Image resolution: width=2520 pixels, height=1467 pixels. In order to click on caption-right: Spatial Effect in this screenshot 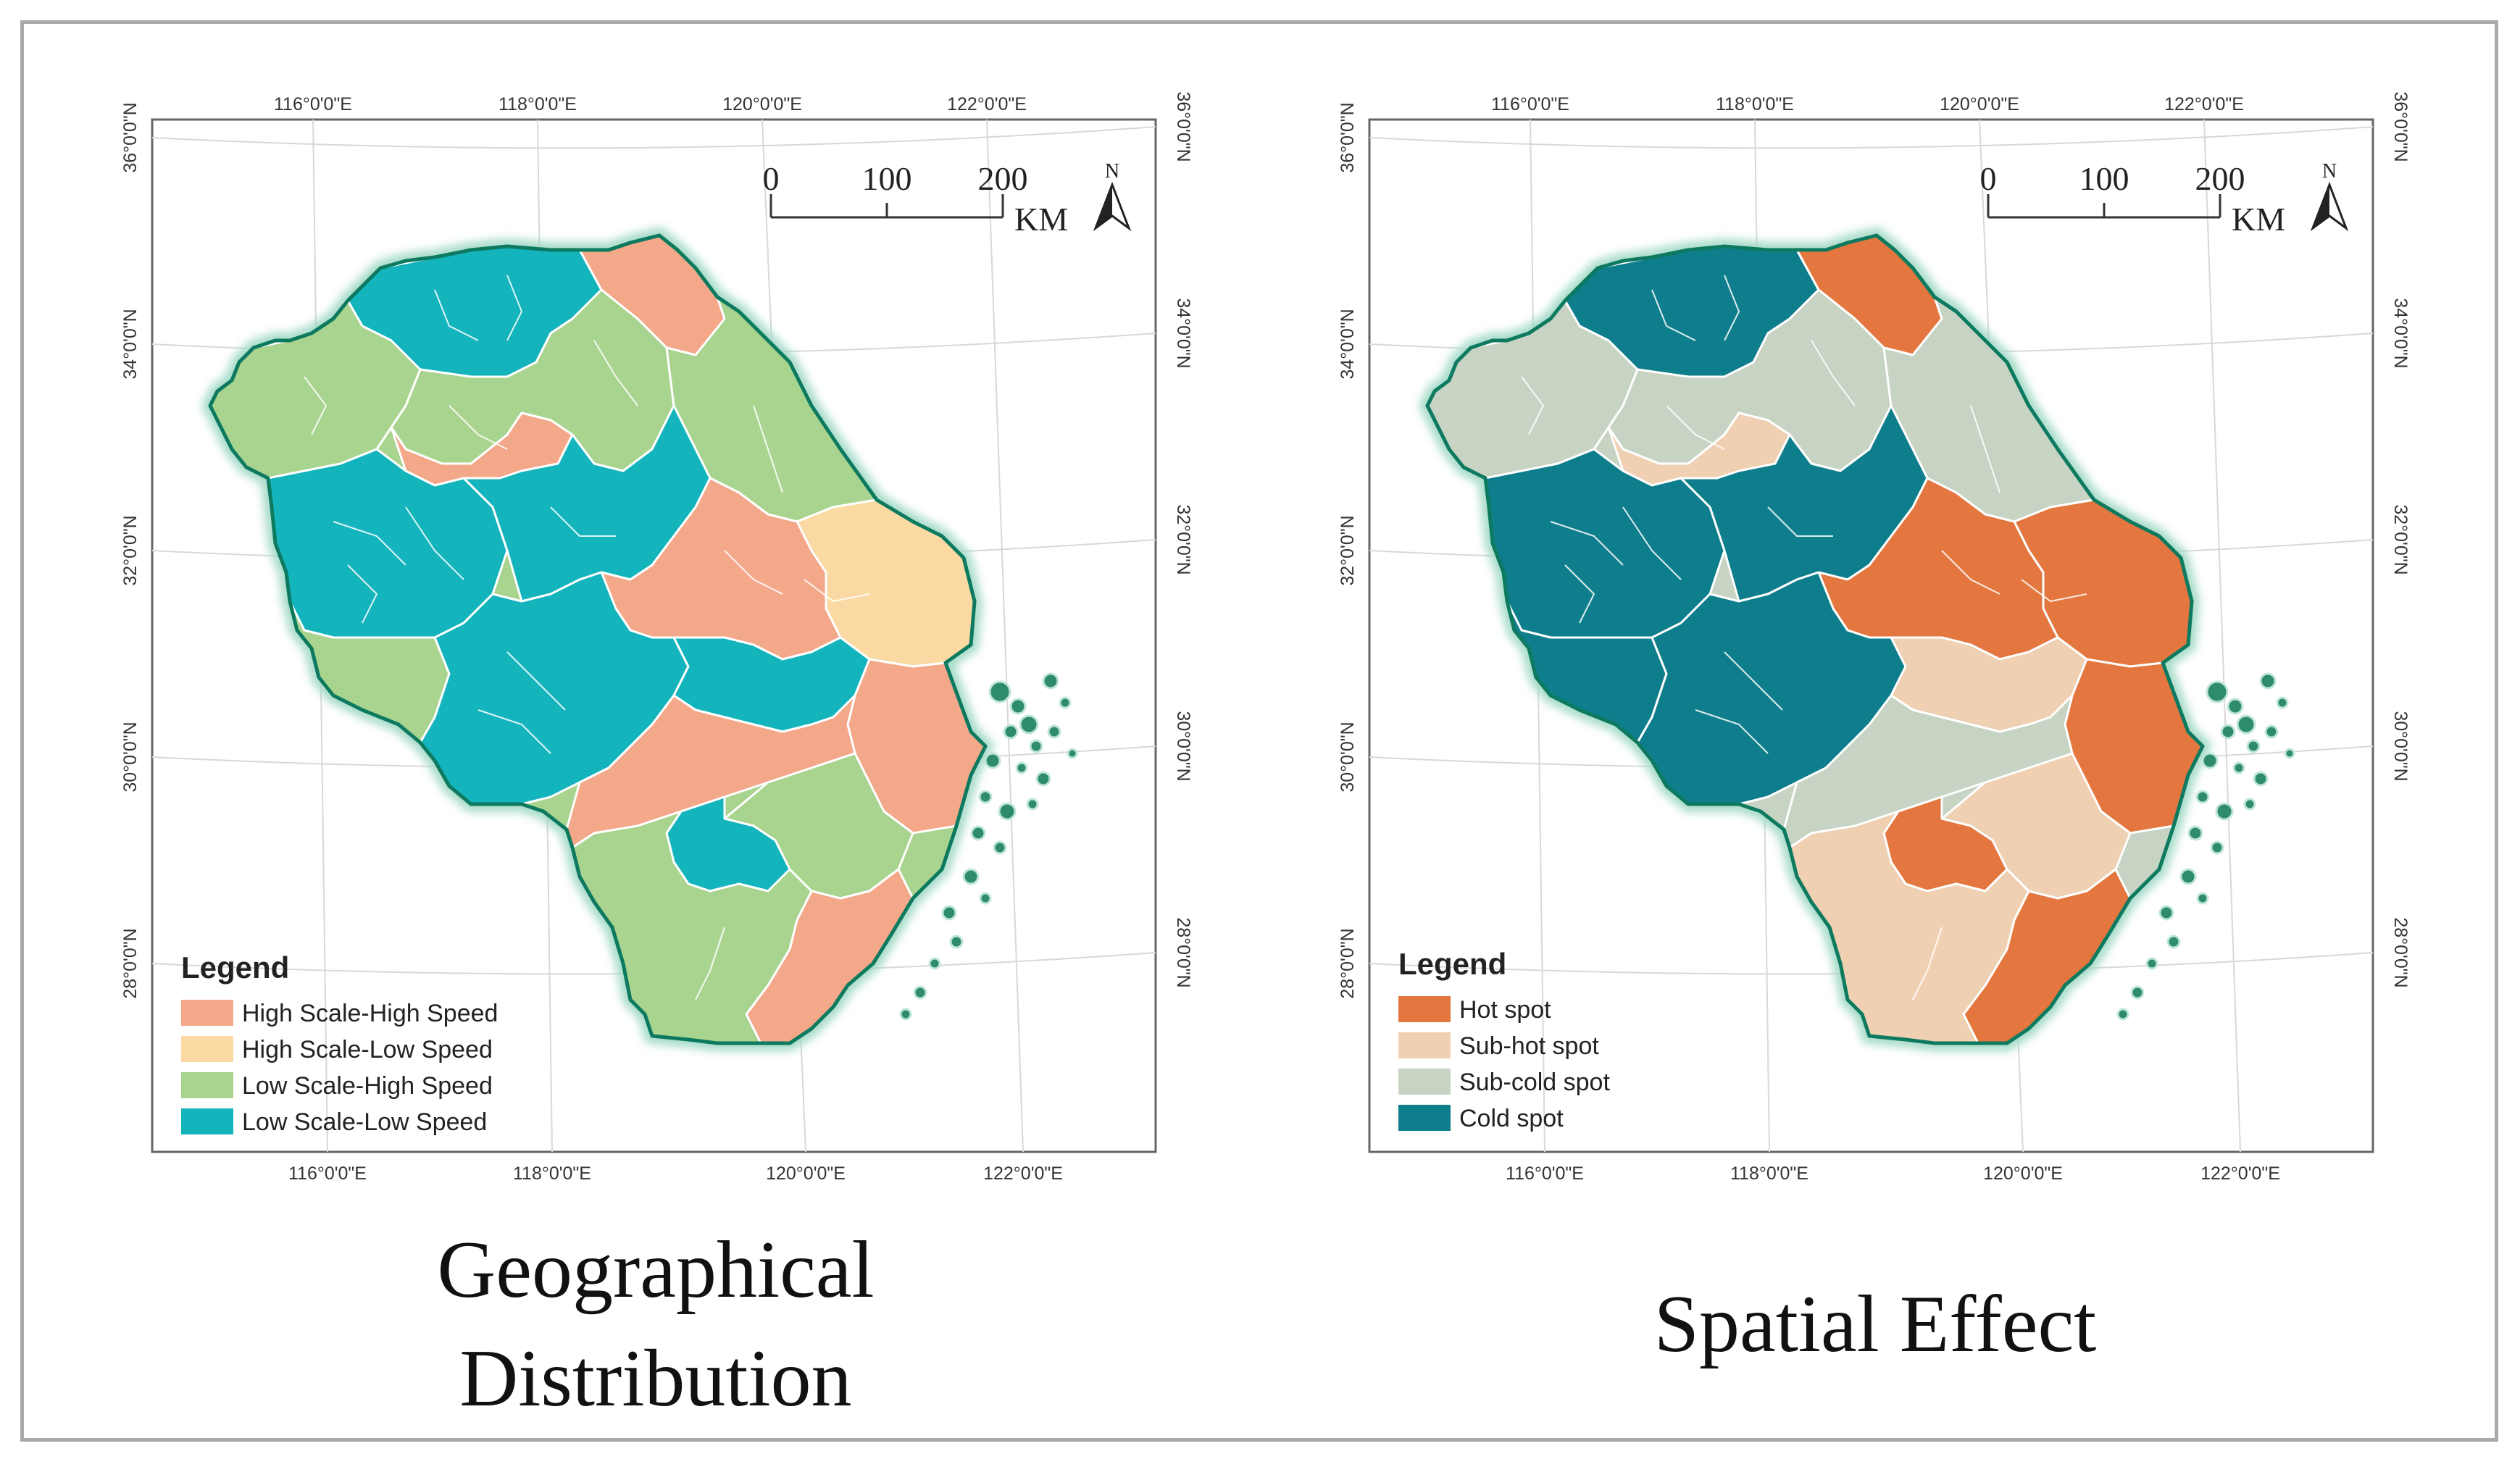, I will do `click(1875, 1324)`.